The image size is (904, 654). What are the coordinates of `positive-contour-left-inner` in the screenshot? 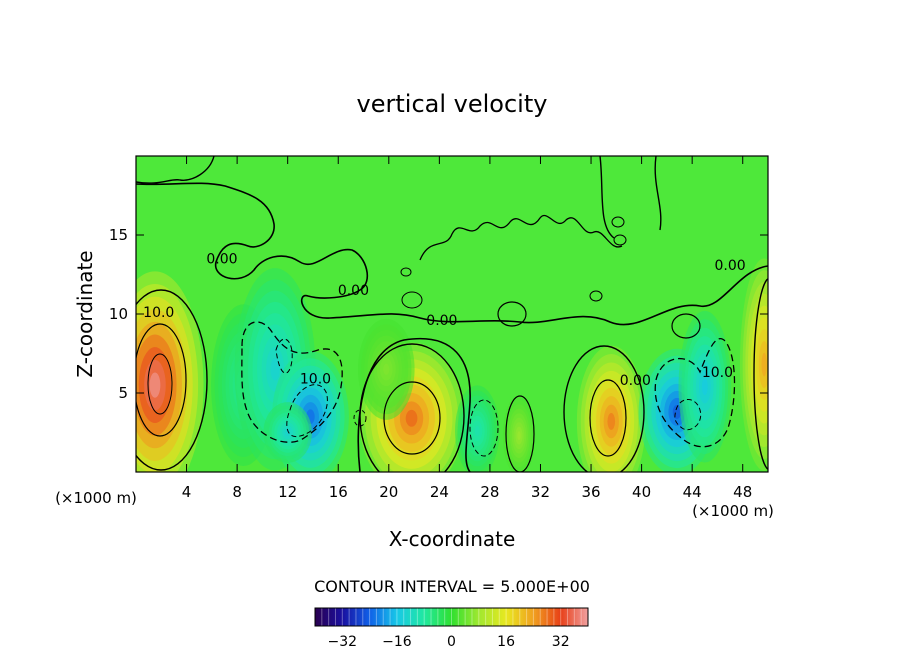 It's located at (161, 380).